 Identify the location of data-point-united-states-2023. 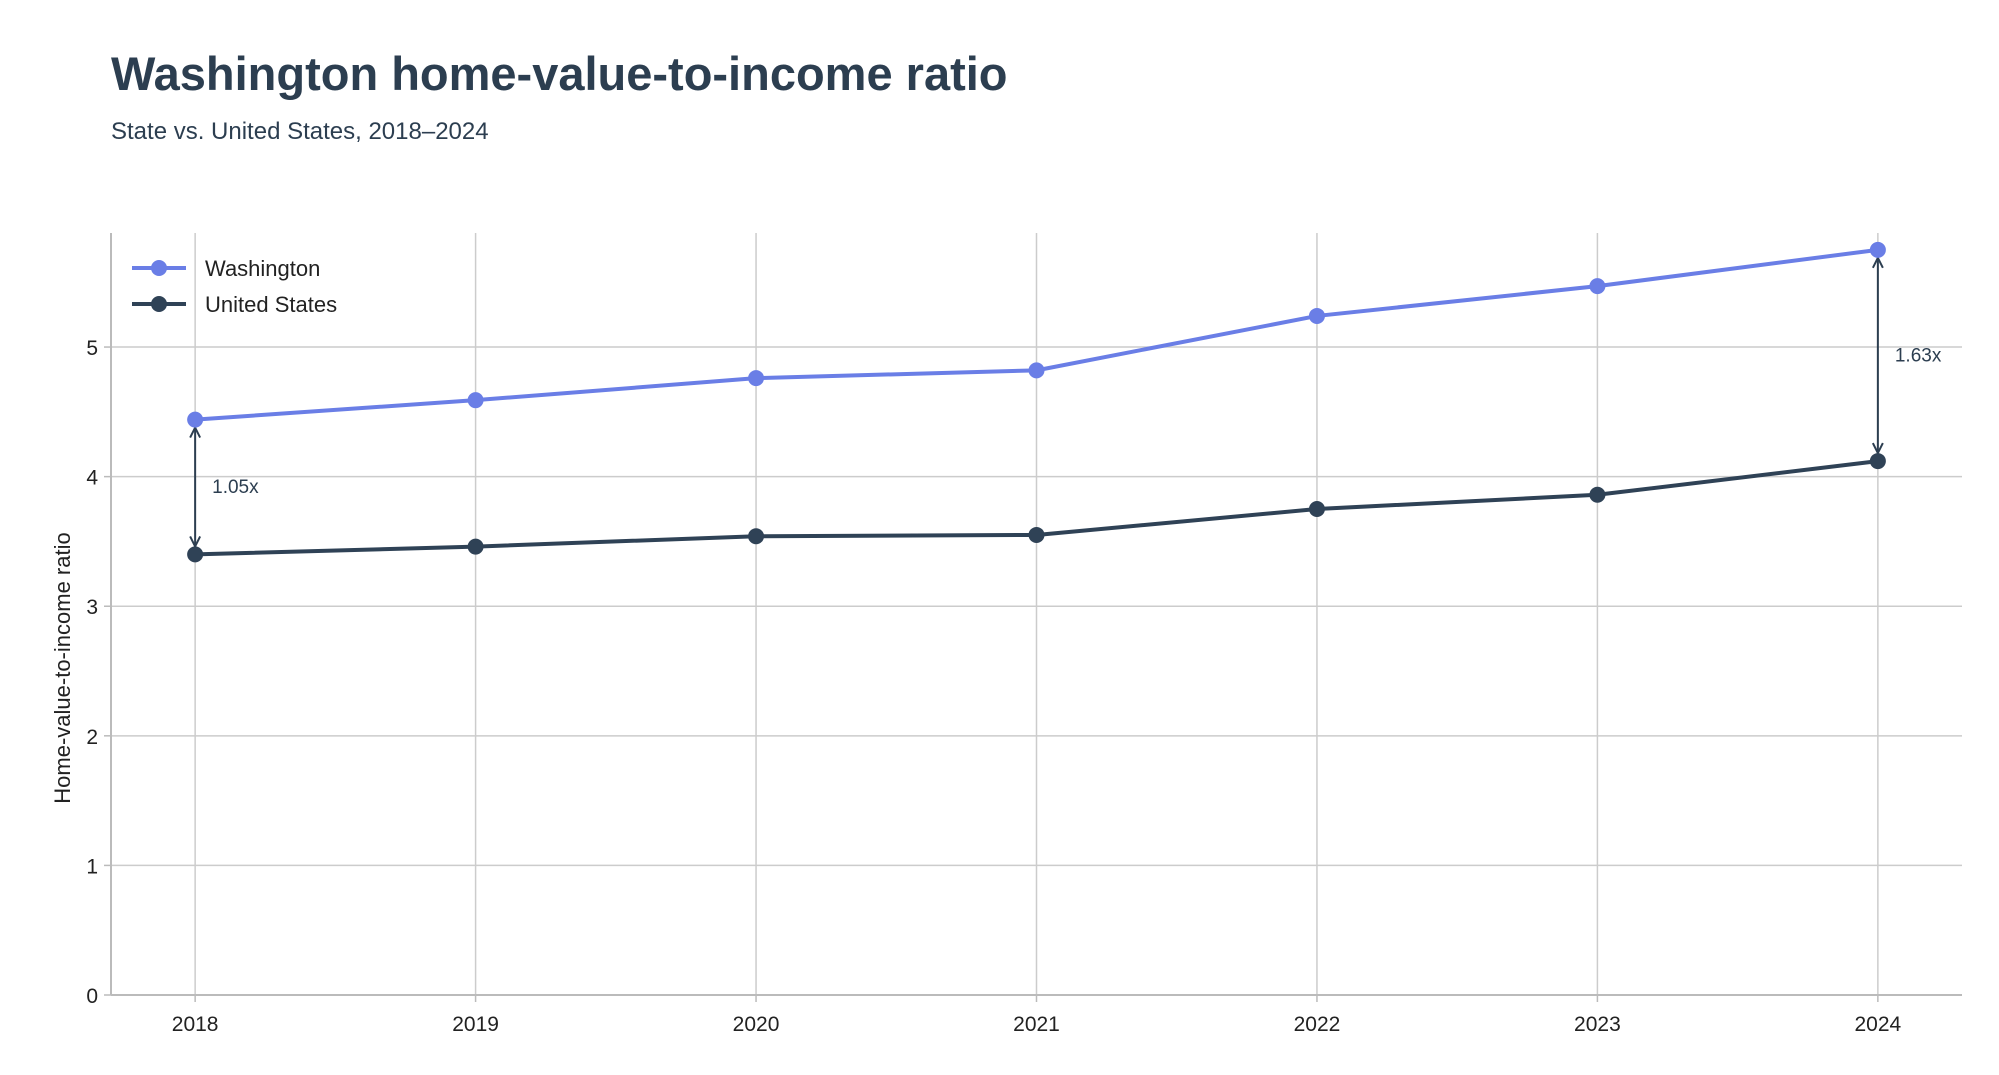
(1597, 494).